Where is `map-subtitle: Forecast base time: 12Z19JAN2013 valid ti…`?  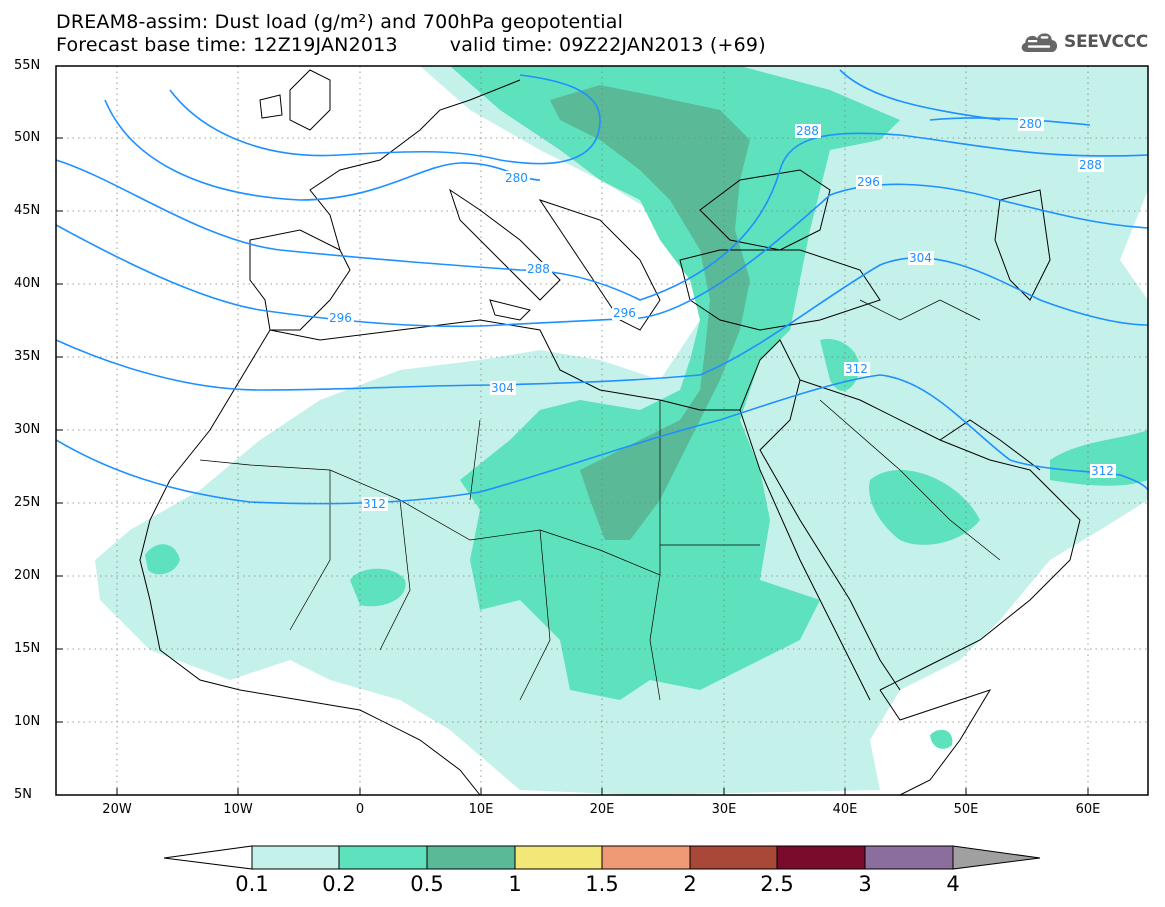 map-subtitle: Forecast base time: 12Z19JAN2013 valid ti… is located at coordinates (411, 45).